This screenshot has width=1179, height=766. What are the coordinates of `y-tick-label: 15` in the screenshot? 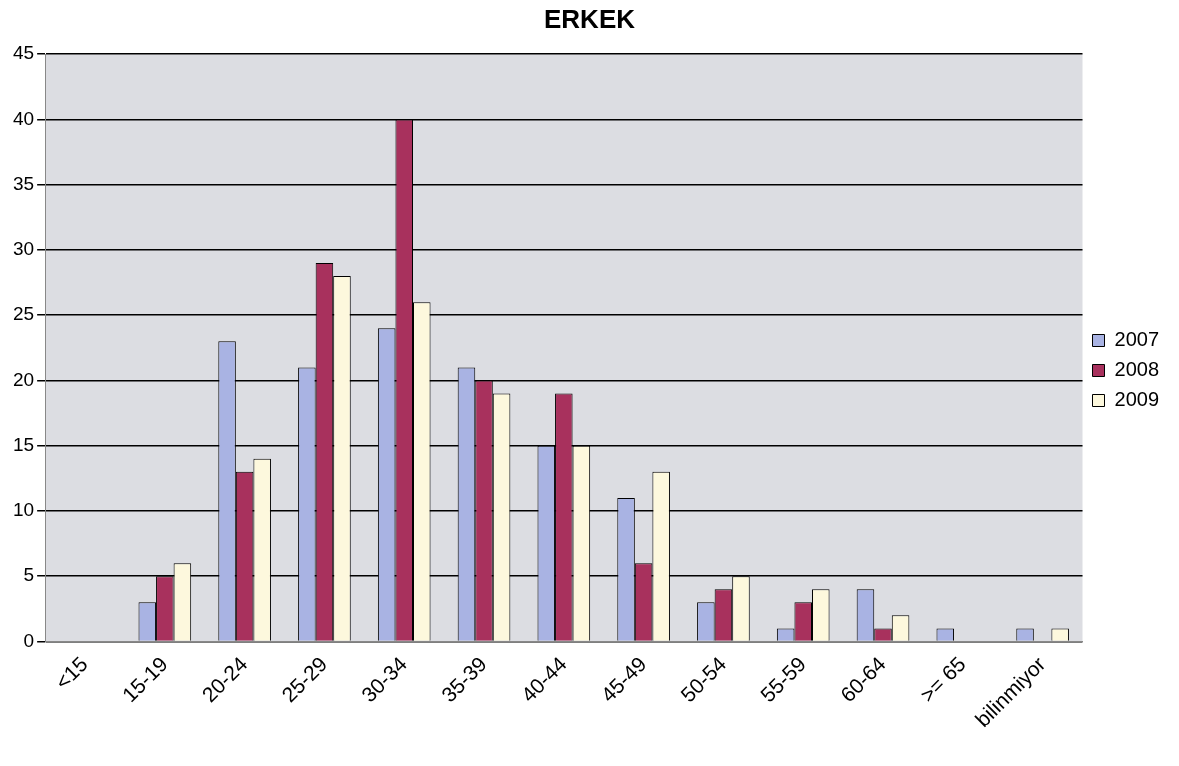 It's located at (23, 444).